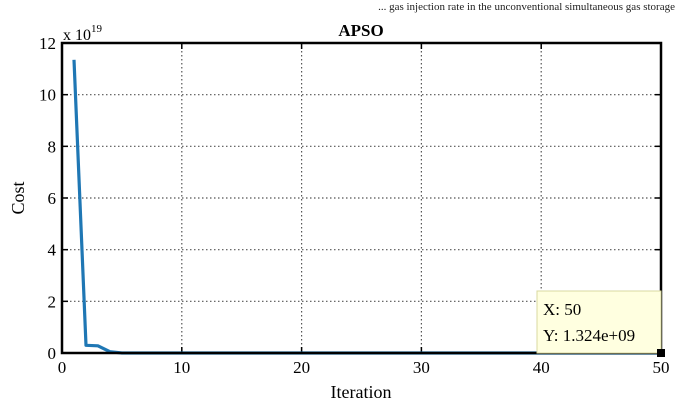  I want to click on y-tick-label: 10, so click(47, 95).